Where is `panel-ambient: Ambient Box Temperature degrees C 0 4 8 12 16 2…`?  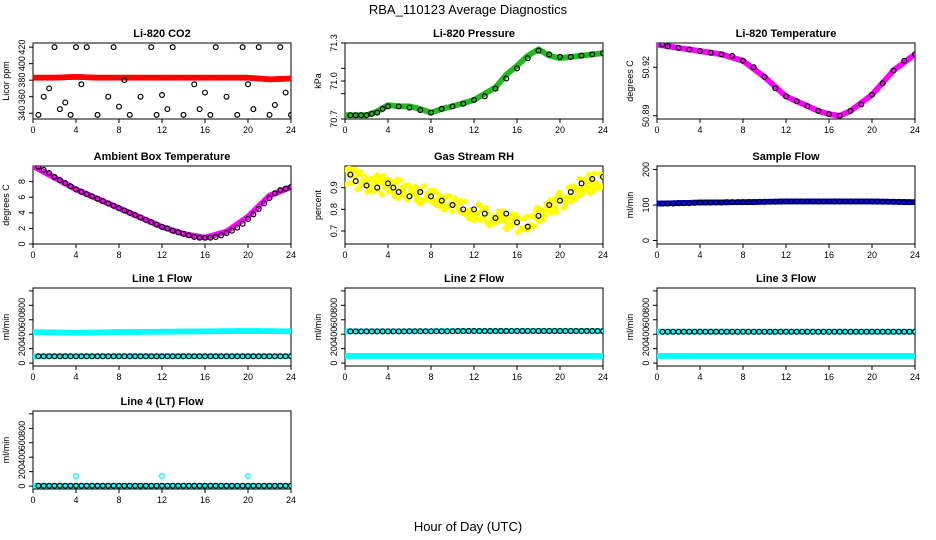 panel-ambient: Ambient Box Temperature degrees C 0 4 8 12 16 2… is located at coordinates (148, 205).